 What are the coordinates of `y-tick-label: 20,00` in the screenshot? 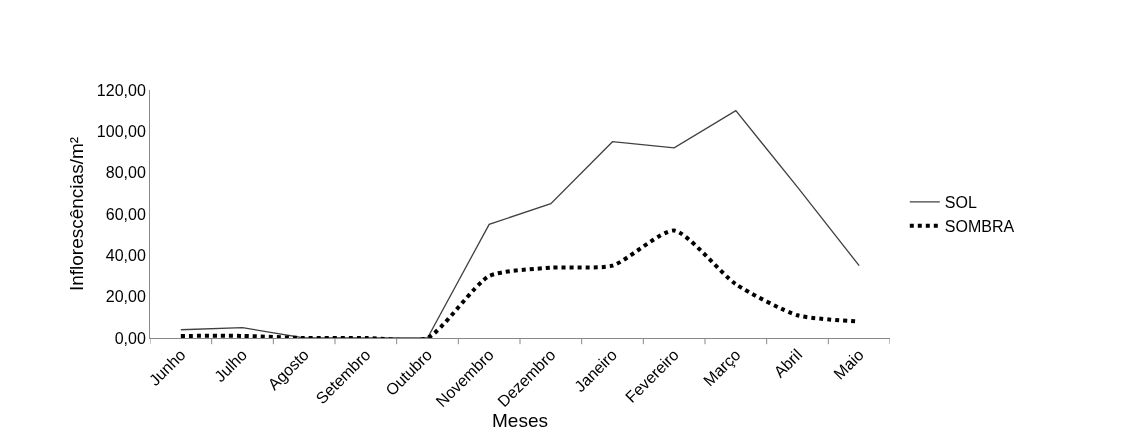 It's located at (125, 297).